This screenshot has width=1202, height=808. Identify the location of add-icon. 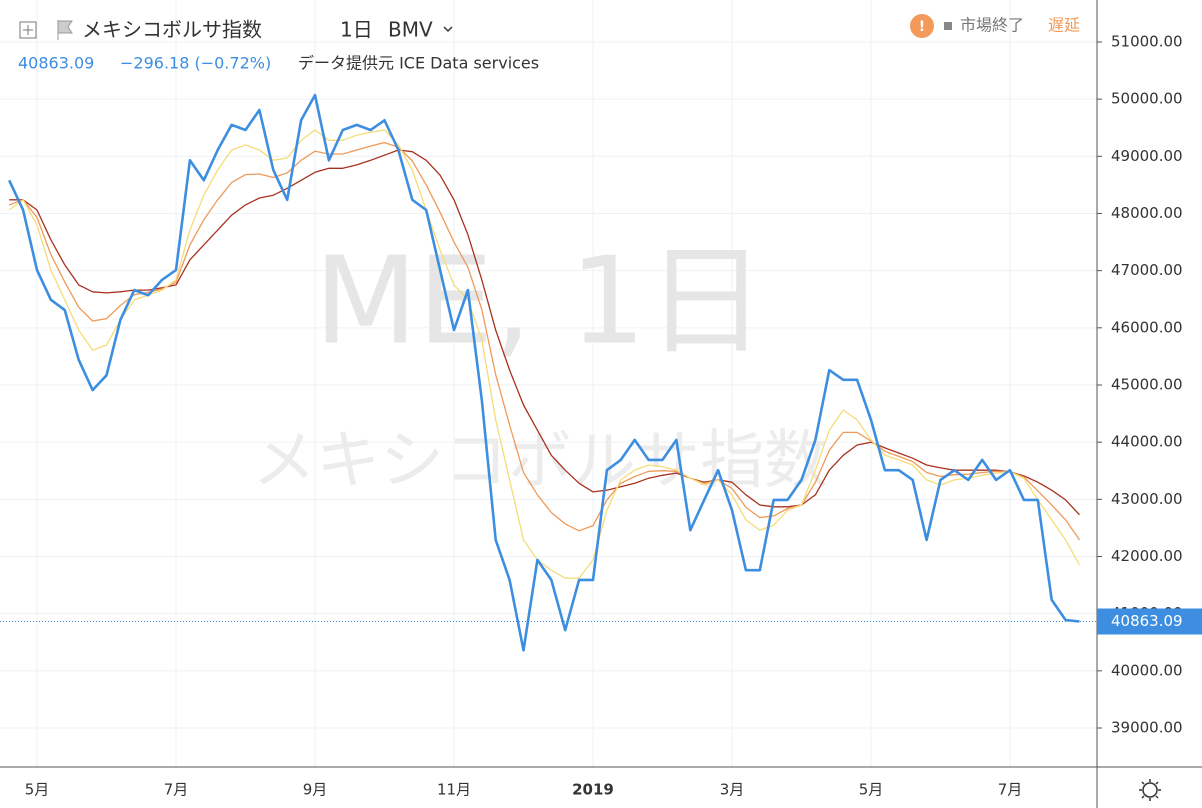
(28, 30).